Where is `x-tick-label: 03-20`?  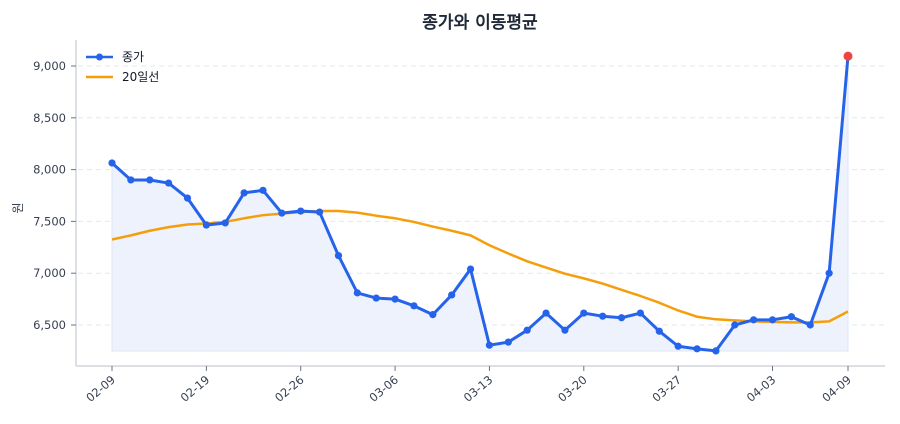 x-tick-label: 03-20 is located at coordinates (572, 389).